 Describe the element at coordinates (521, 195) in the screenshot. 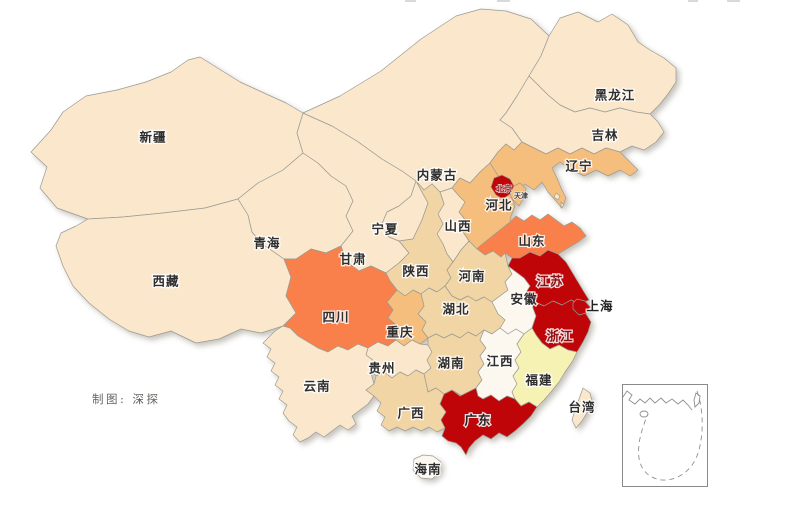

I see `province-label-tianjin: 天津` at that location.